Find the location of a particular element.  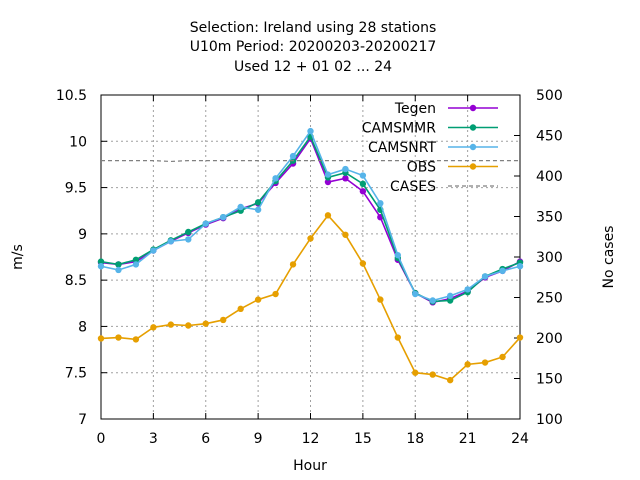

legend: Tegen CAMSMMR CAMSNRT OBS CASES is located at coordinates (430, 148).